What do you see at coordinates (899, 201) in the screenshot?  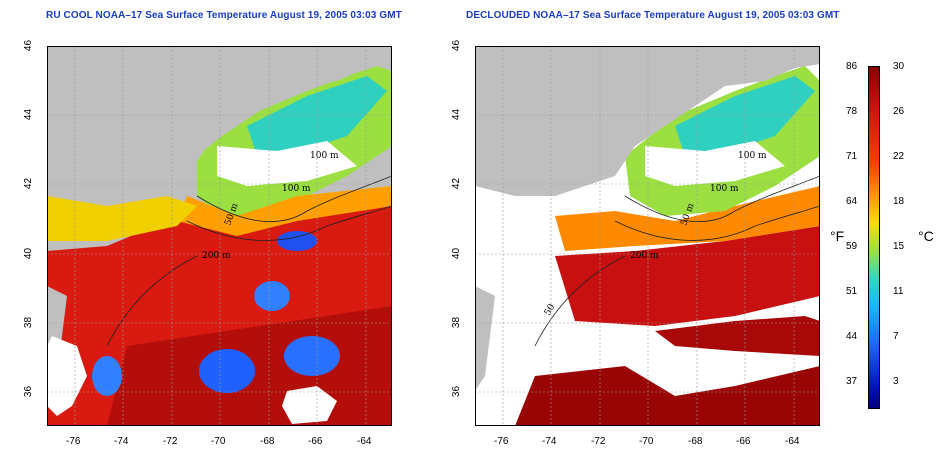 I see `celsius-label: 18` at bounding box center [899, 201].